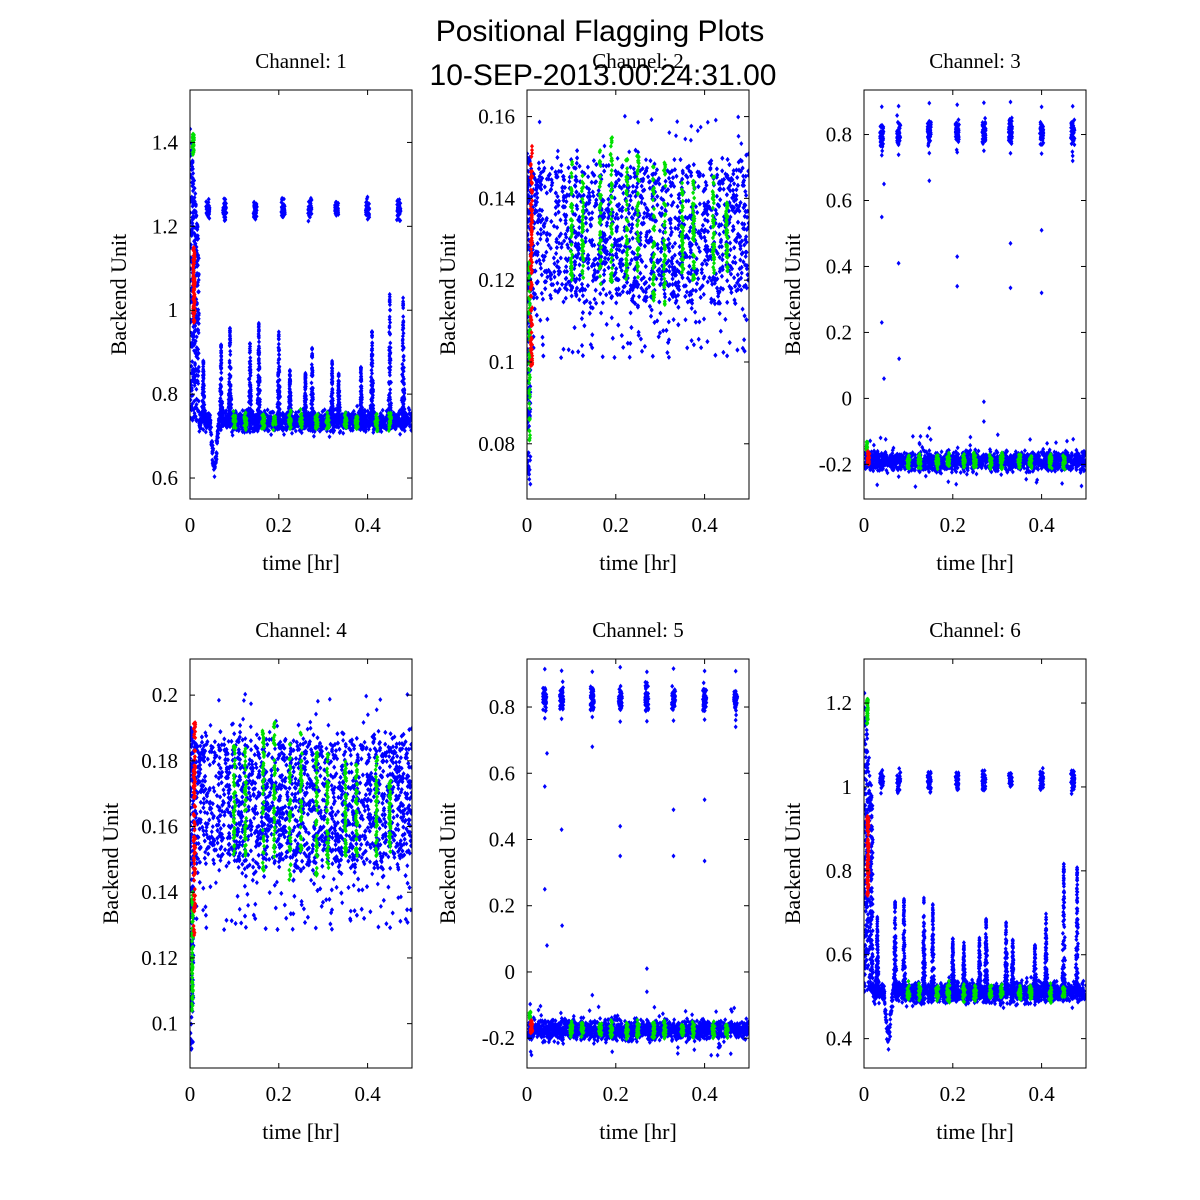  What do you see at coordinates (165, 478) in the screenshot?
I see `y-tick-label: 0.6` at bounding box center [165, 478].